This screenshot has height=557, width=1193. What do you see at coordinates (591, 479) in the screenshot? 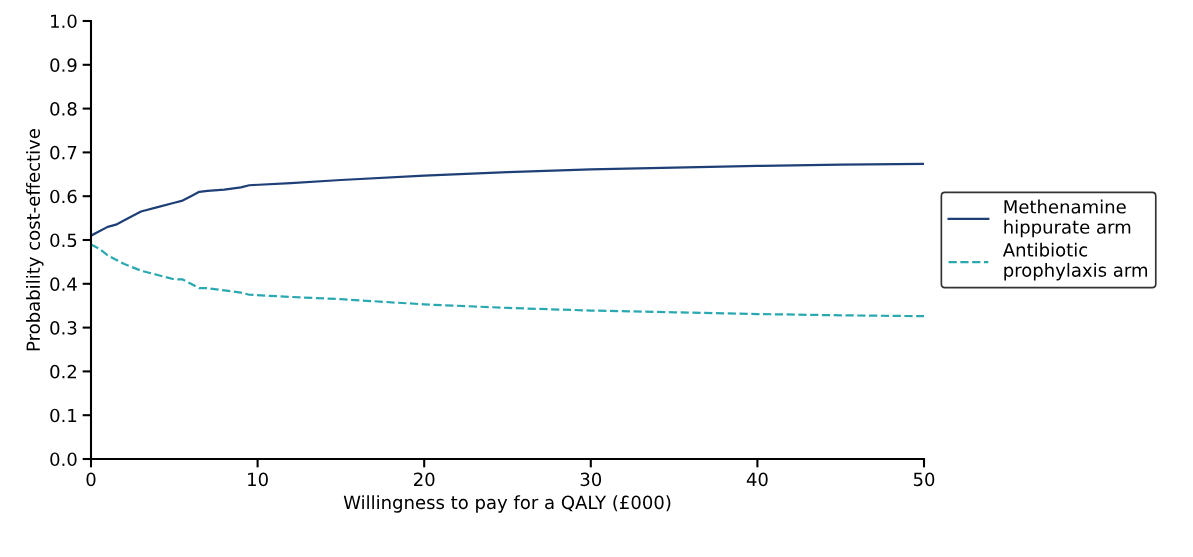
I see `x-tick-label: 30` at bounding box center [591, 479].